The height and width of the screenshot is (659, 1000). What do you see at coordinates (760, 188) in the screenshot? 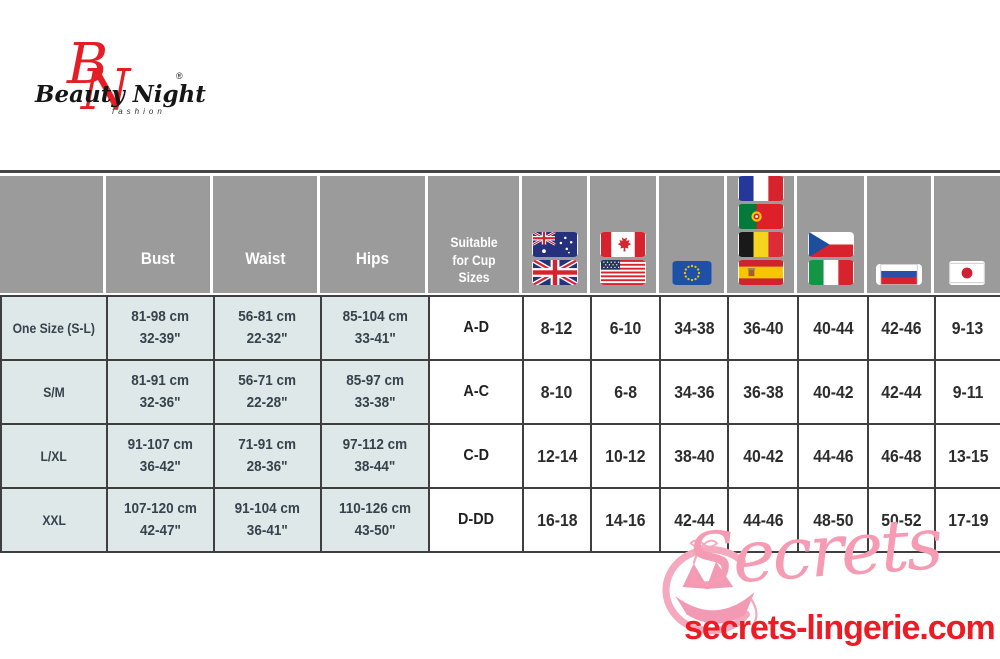
I see `flag-france-icon` at bounding box center [760, 188].